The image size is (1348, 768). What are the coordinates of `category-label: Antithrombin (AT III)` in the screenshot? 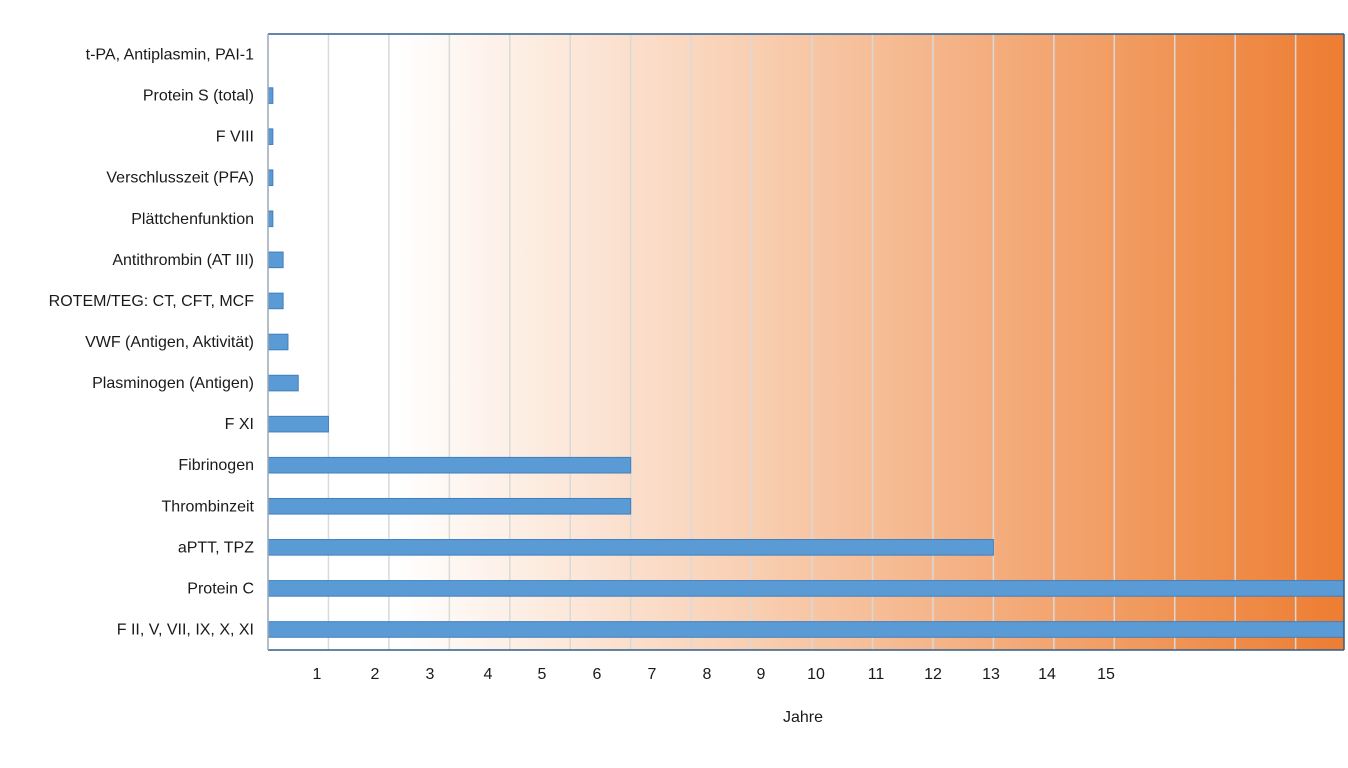 It's located at (183, 260).